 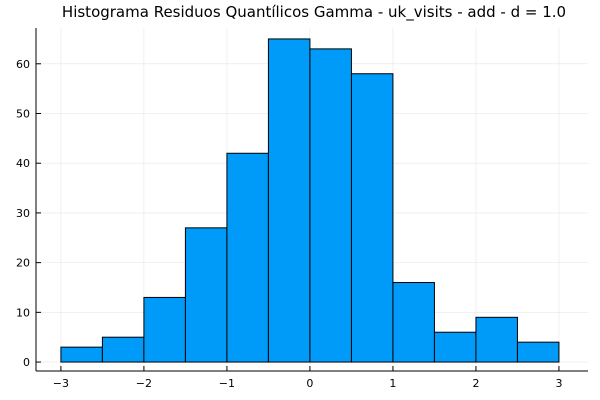 I want to click on y-tick-label: 20, so click(x=23, y=263).